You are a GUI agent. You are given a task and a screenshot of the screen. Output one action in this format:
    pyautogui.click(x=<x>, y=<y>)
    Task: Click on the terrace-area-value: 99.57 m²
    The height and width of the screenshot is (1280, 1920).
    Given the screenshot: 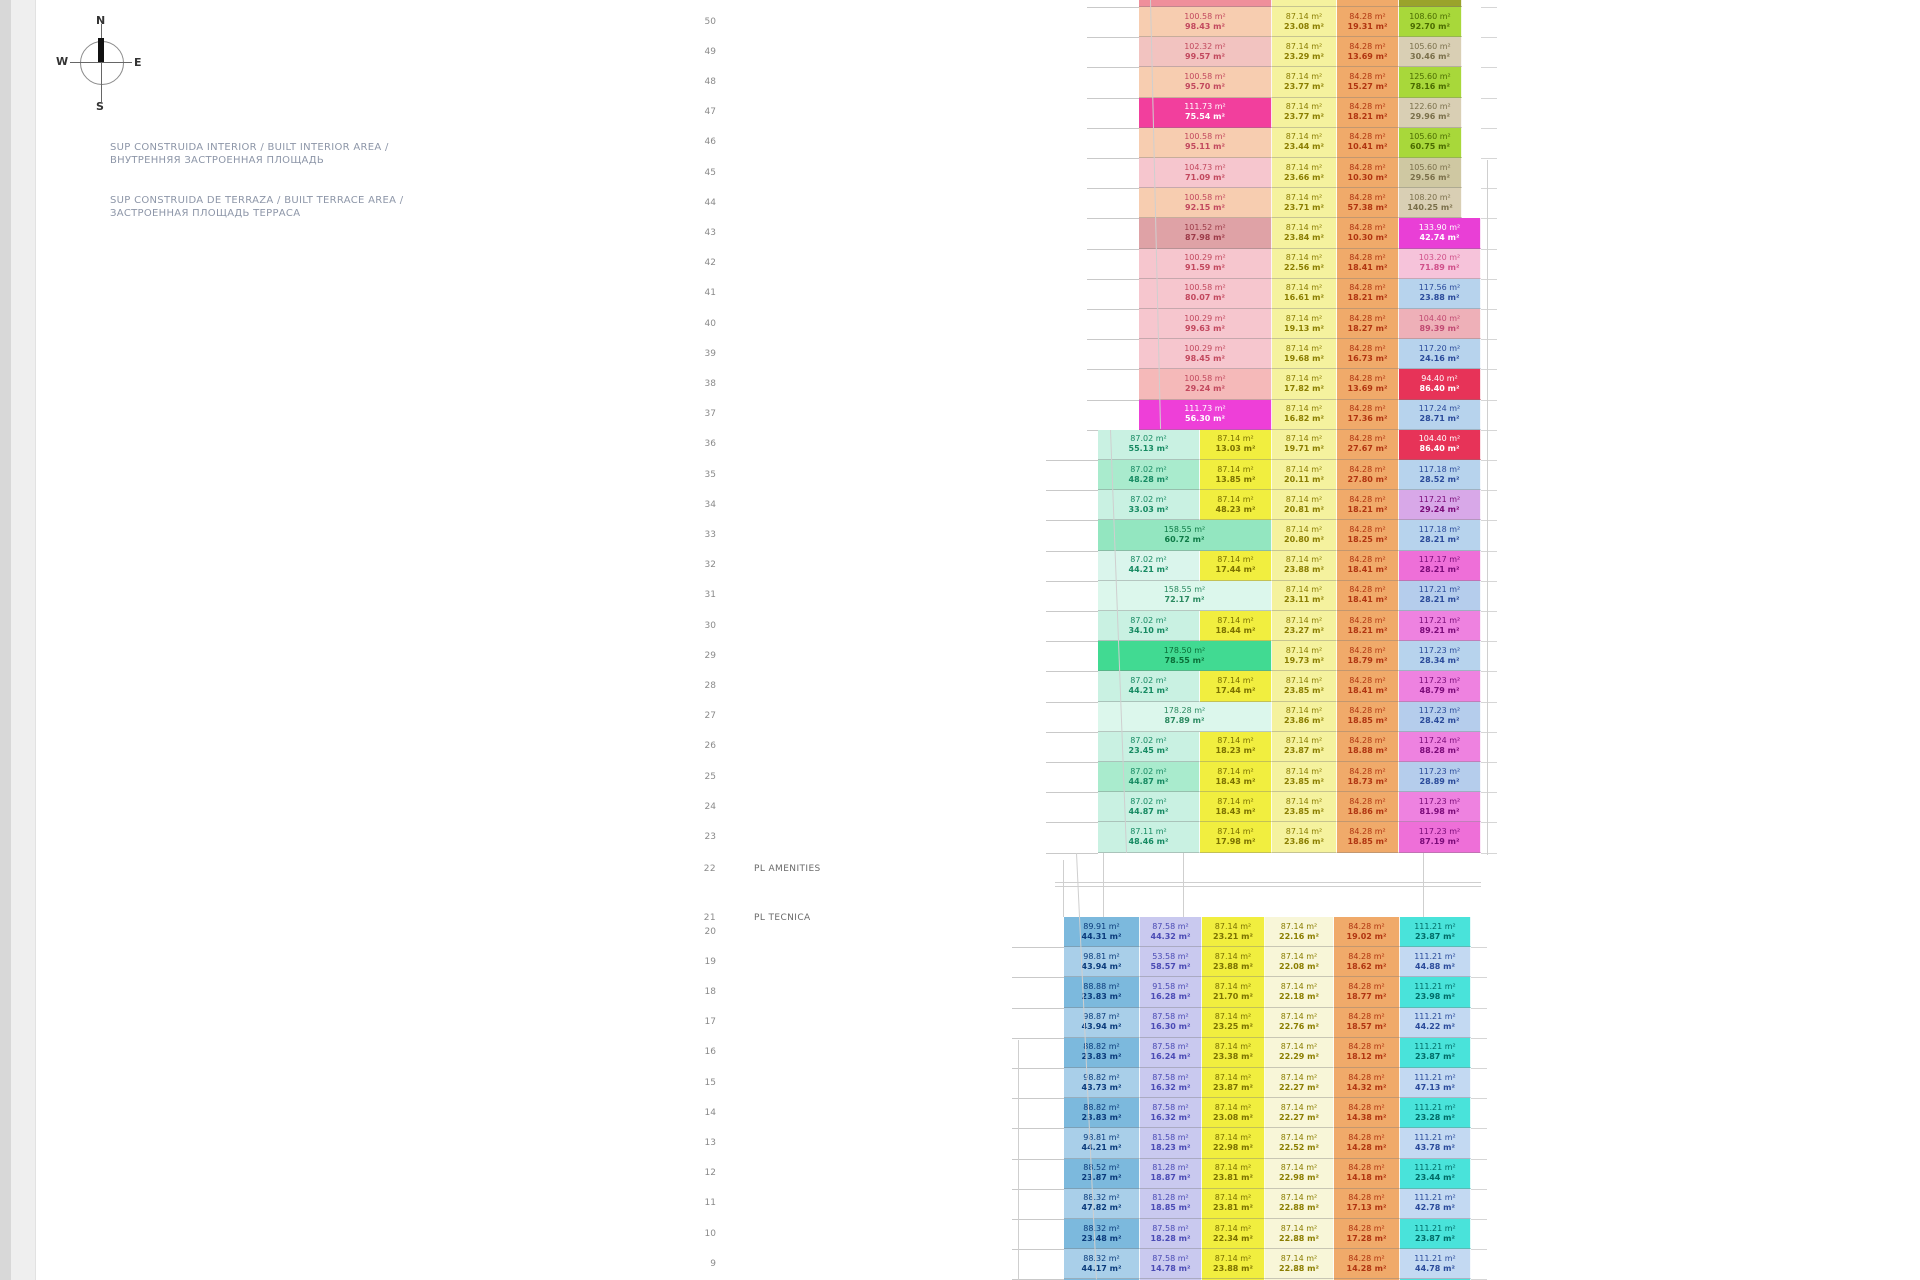 What is the action you would take?
    pyautogui.click(x=1205, y=56)
    